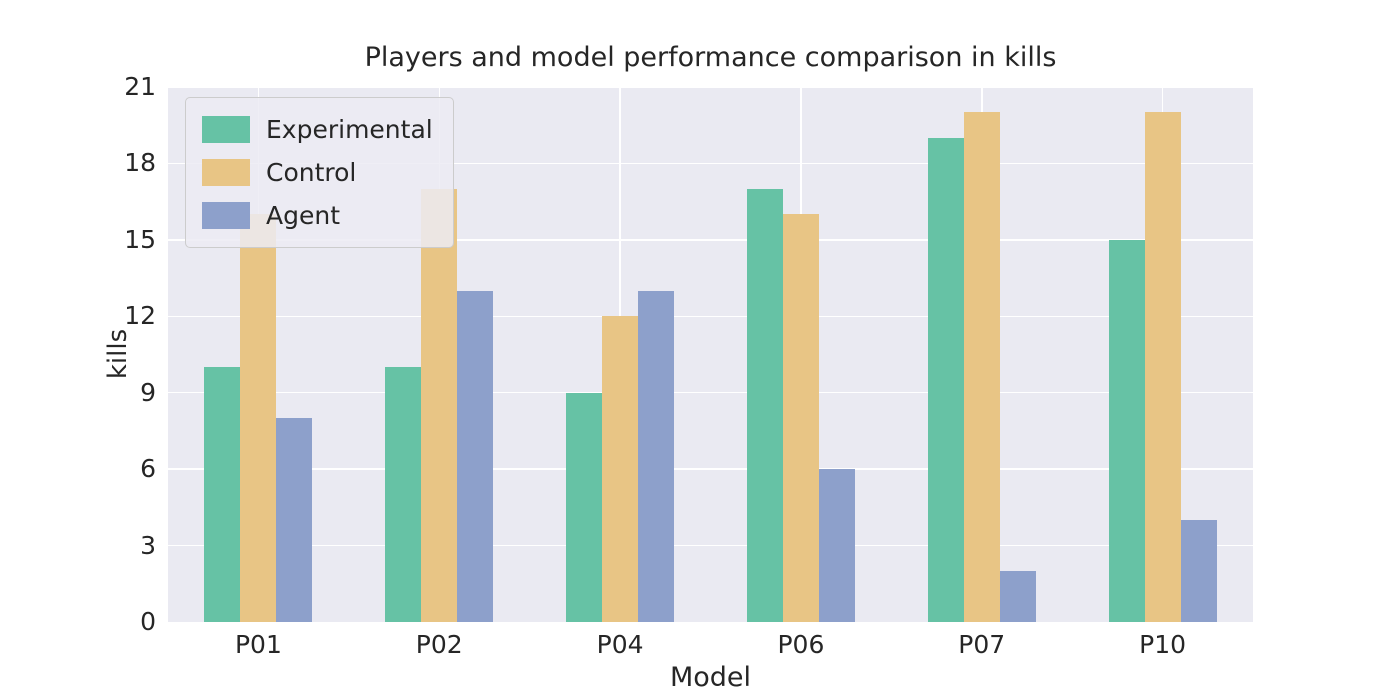 This screenshot has height=700, width=1400. Describe the element at coordinates (1162, 367) in the screenshot. I see `bar-control-p10` at that location.